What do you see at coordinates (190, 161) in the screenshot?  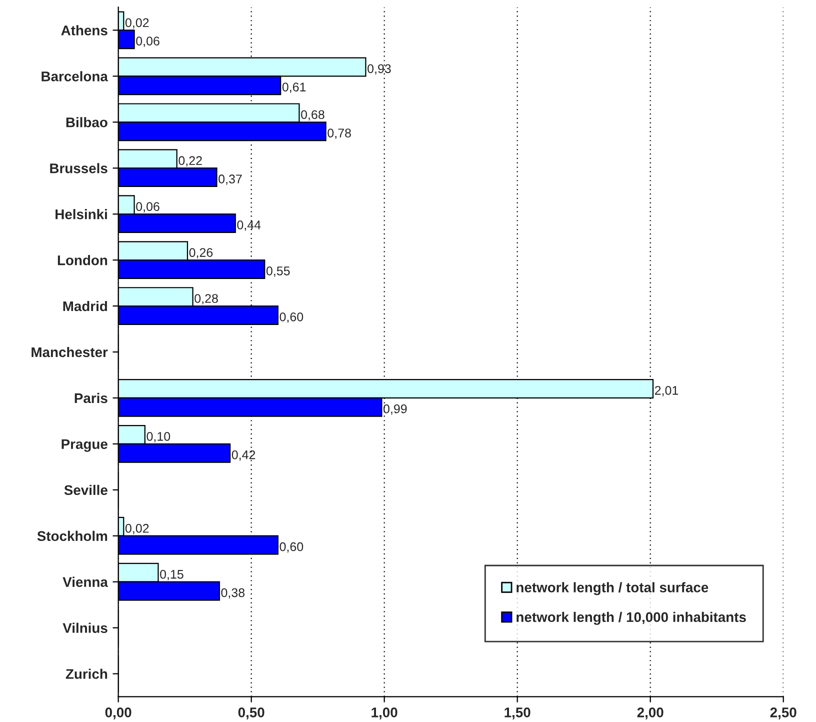 I see `data-label: 0,22` at bounding box center [190, 161].